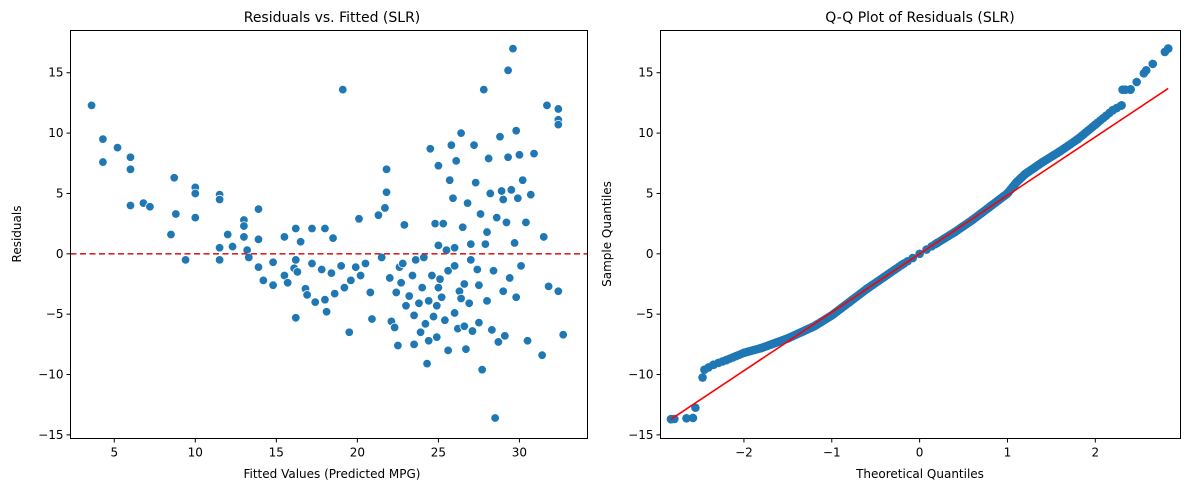 This screenshot has width=1189, height=490. Describe the element at coordinates (55, 73) in the screenshot. I see `left-y-tick-label: 15` at that location.